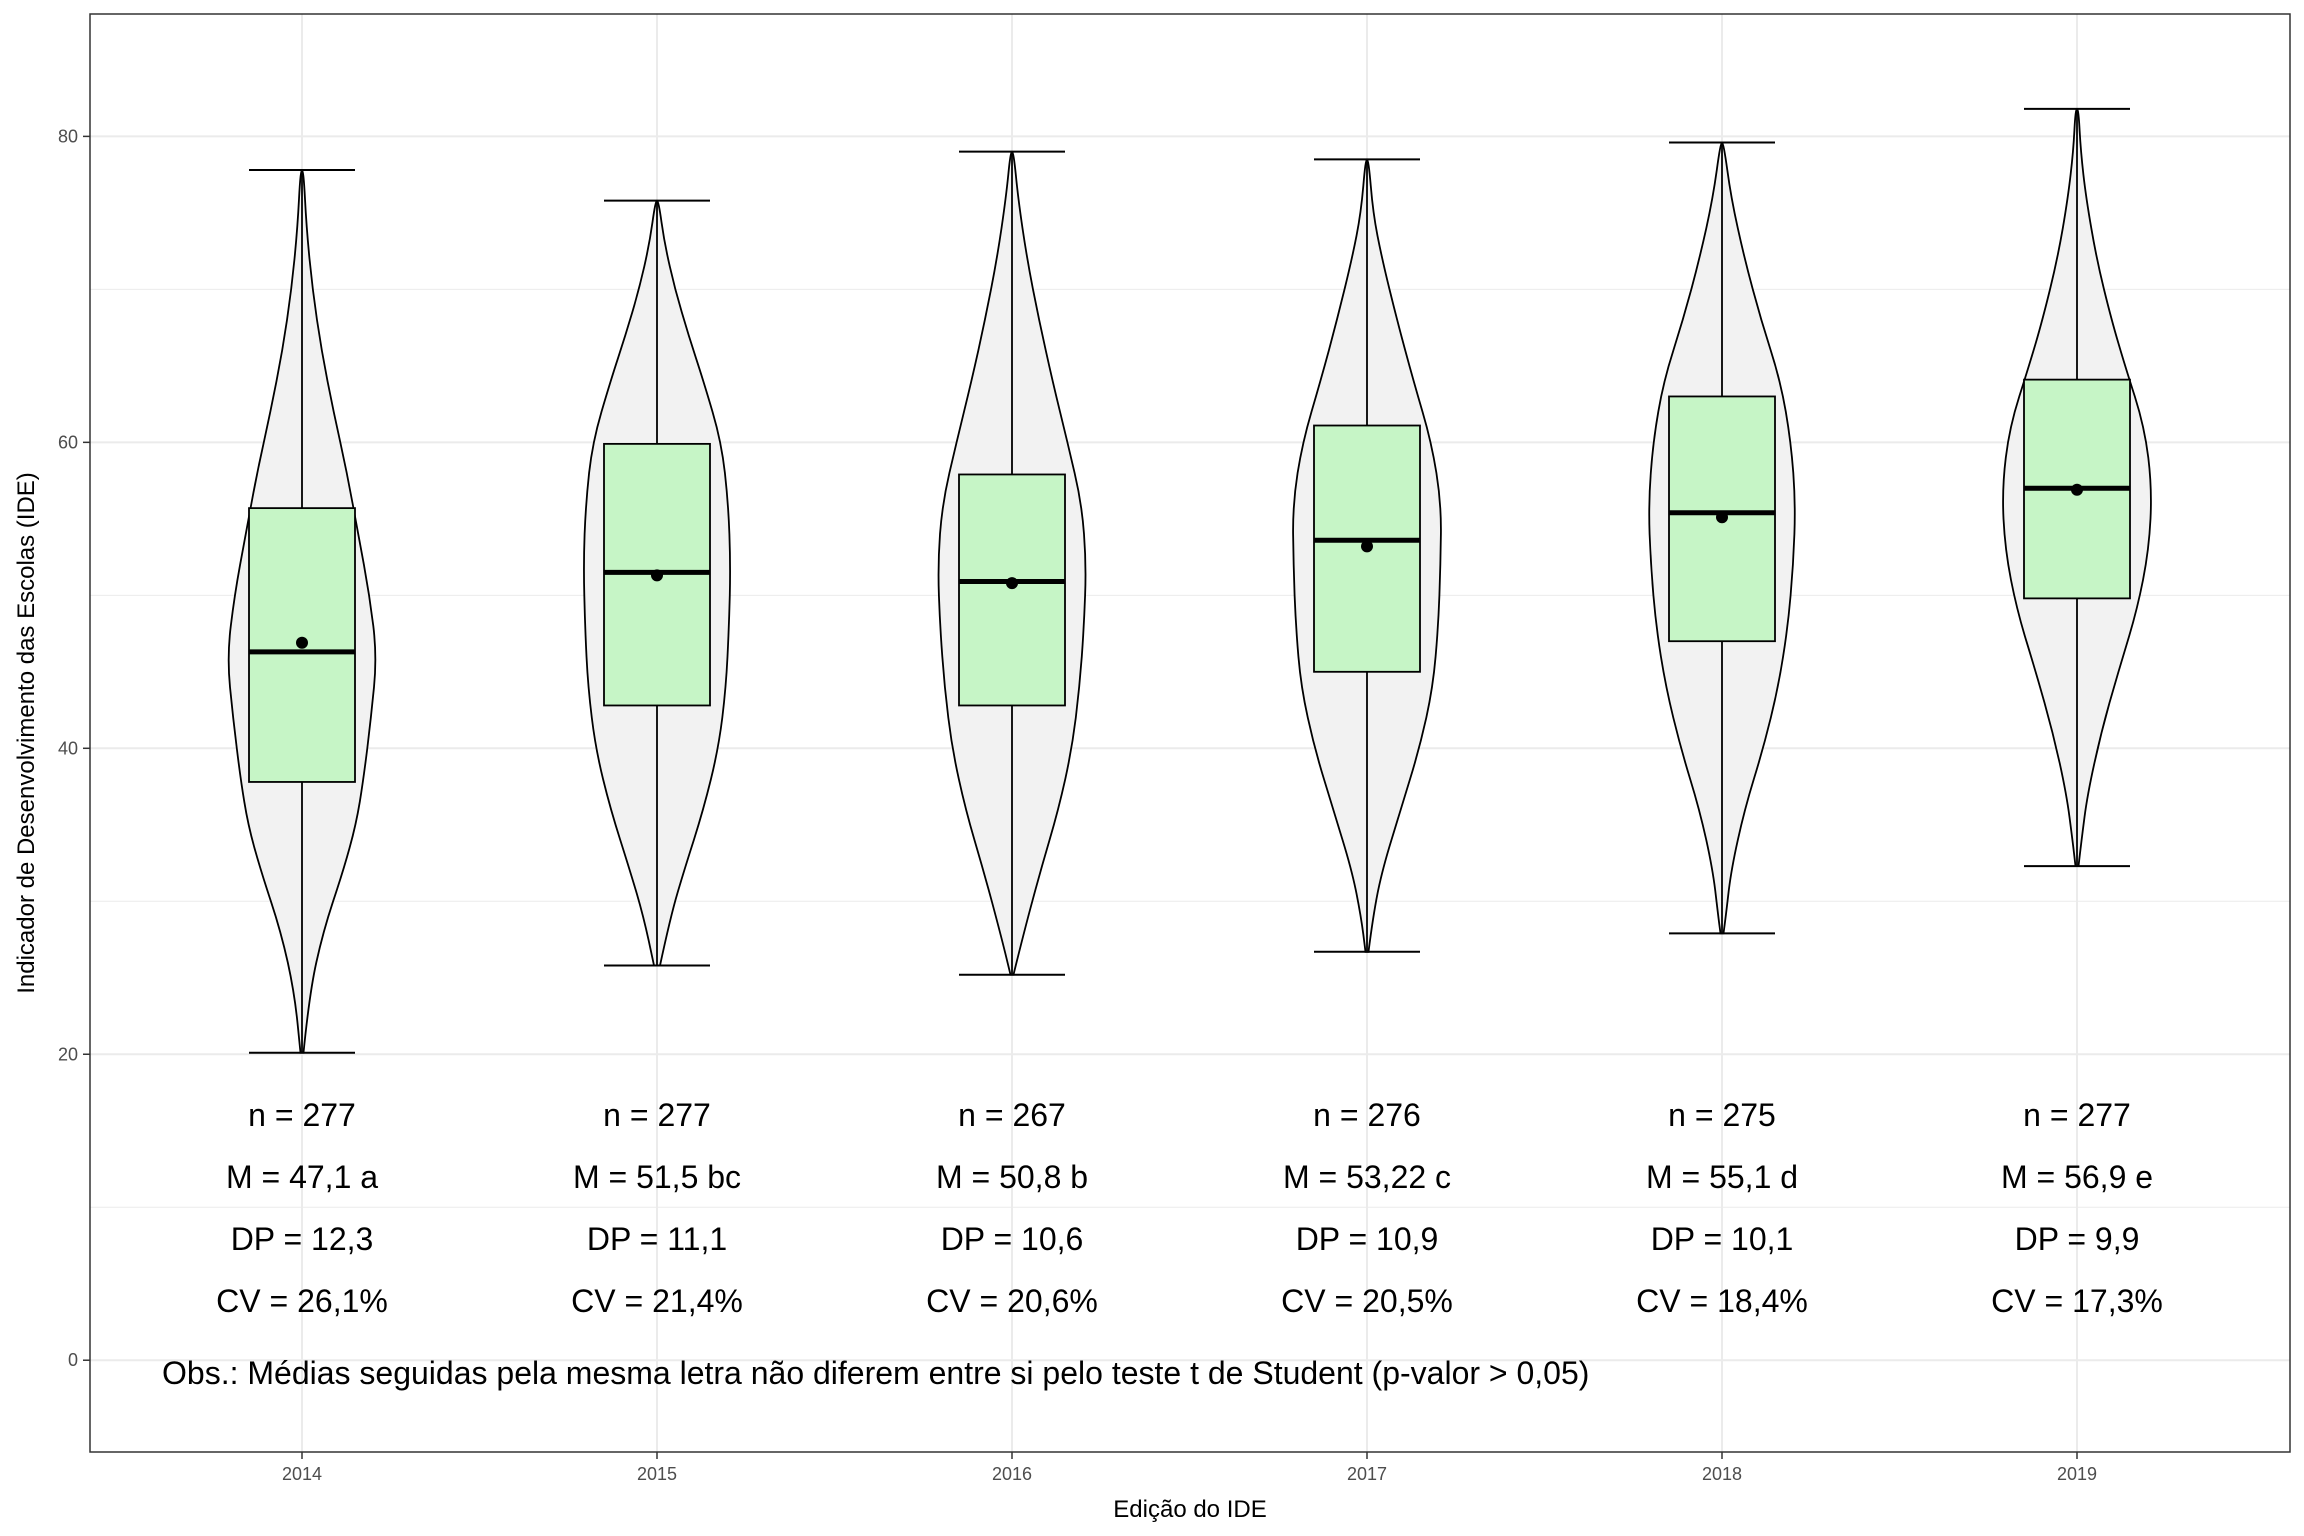  I want to click on y-tick-label: 40, so click(68, 748).